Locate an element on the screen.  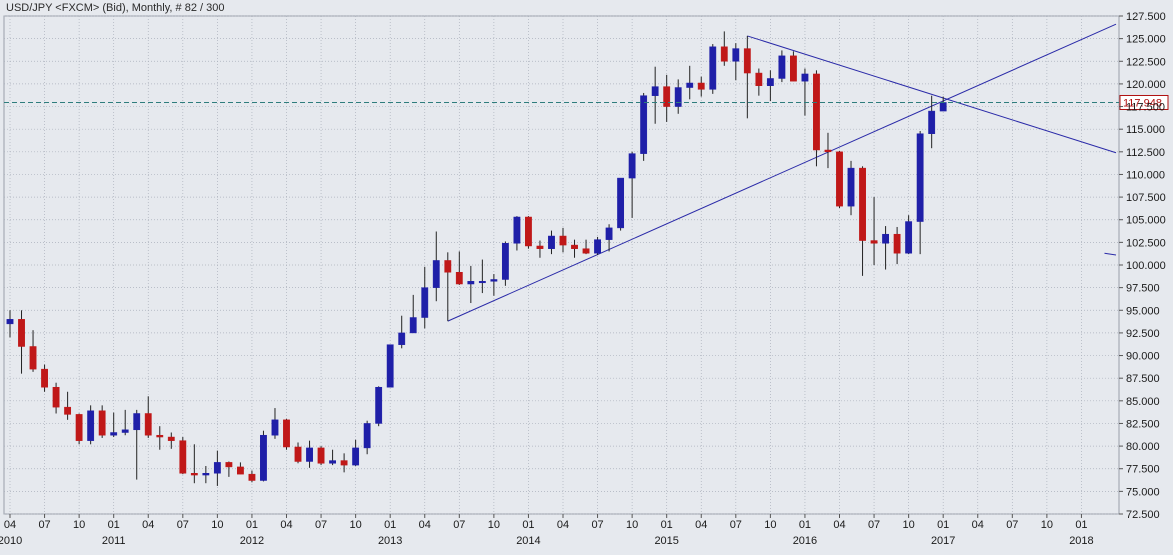
x-year-label: 2015 is located at coordinates (666, 541).